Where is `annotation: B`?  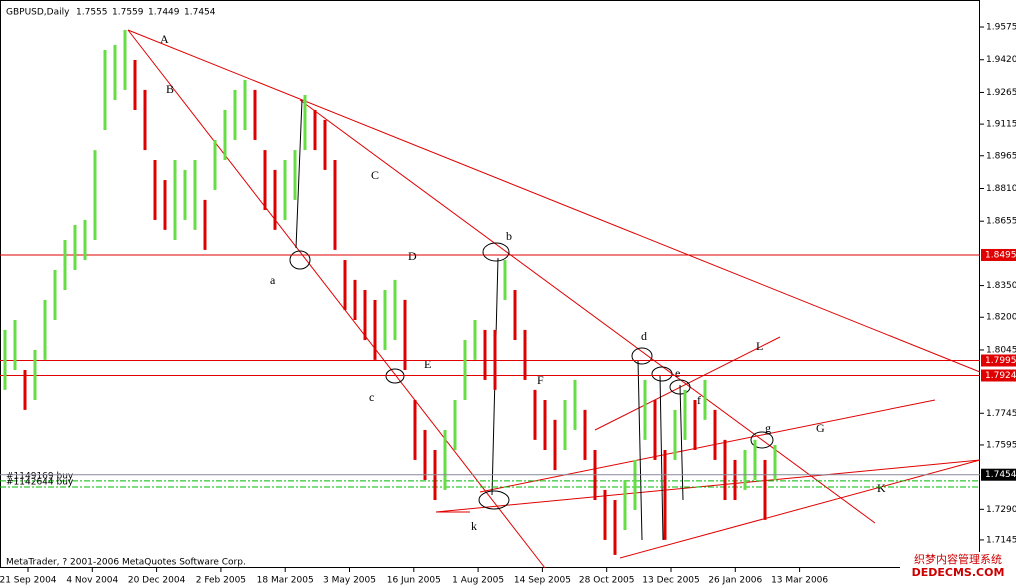 annotation: B is located at coordinates (170, 89).